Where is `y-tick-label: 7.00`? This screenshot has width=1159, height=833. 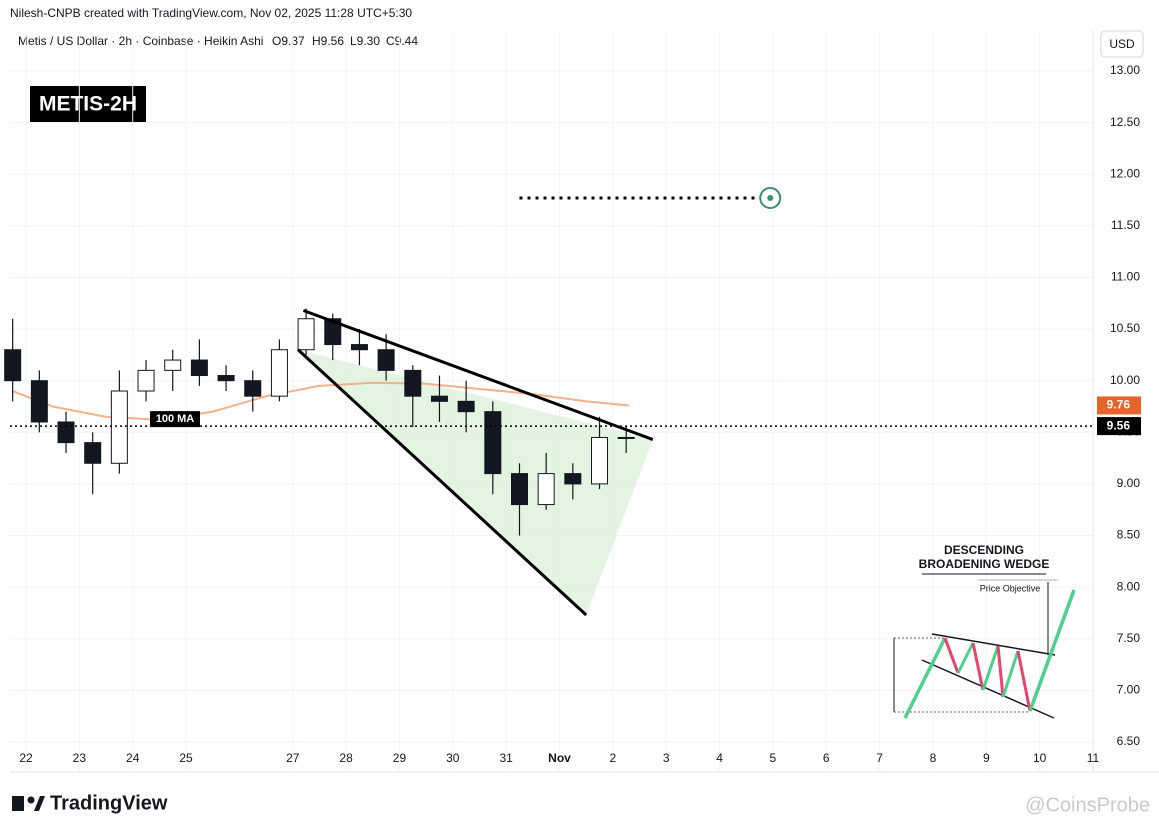
y-tick-label: 7.00 is located at coordinates (1129, 690).